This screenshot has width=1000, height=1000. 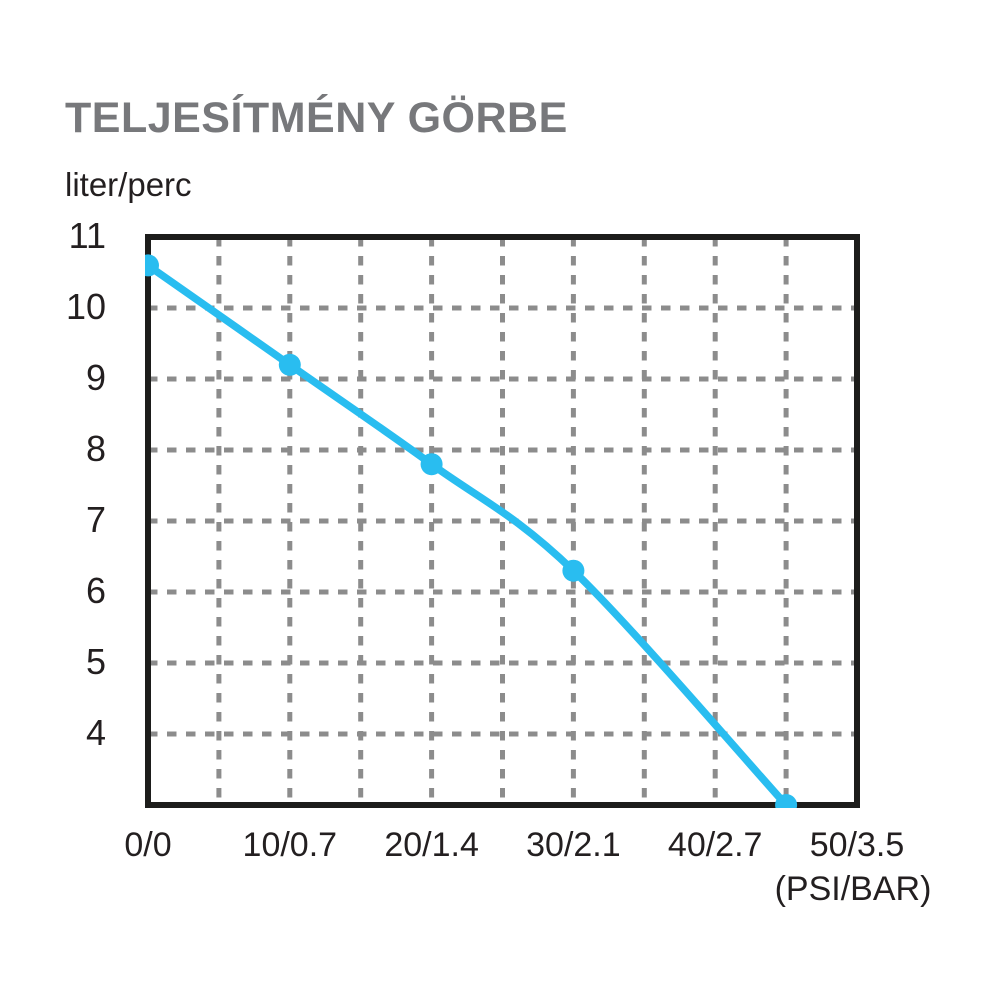 What do you see at coordinates (857, 845) in the screenshot?
I see `x-tick-label: 50/3.5` at bounding box center [857, 845].